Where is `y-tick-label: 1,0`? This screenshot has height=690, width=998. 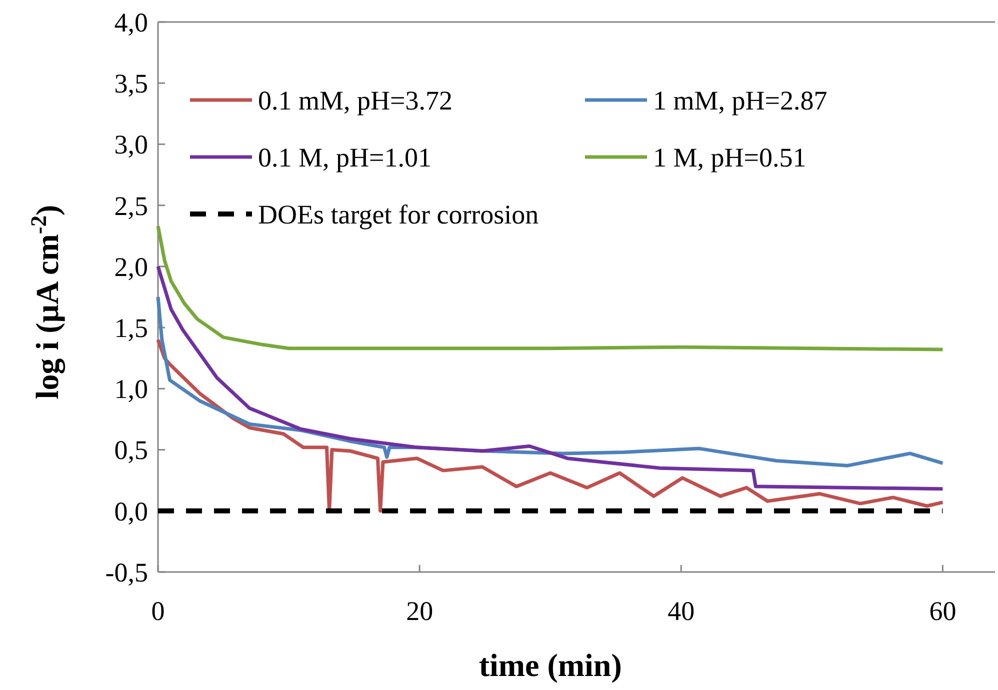 y-tick-label: 1,0 is located at coordinates (131, 389).